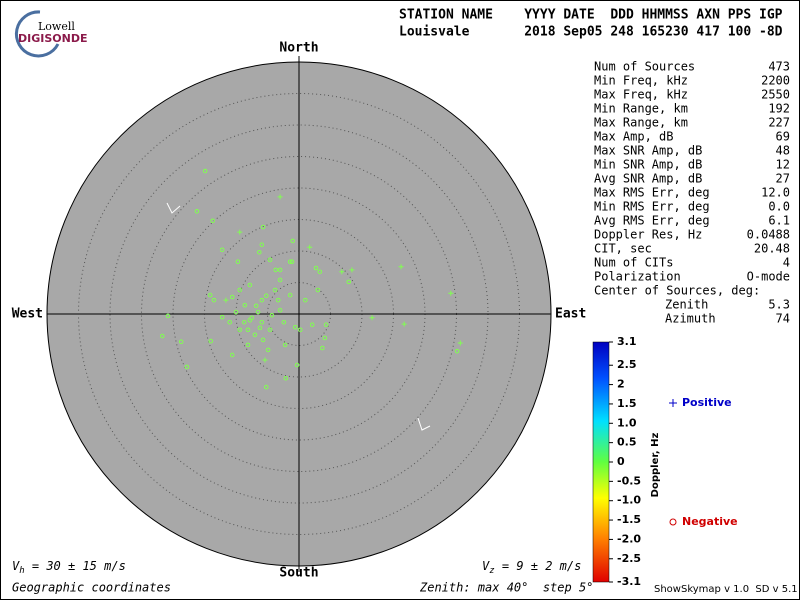 Image resolution: width=800 pixels, height=600 pixels. What do you see at coordinates (298, 48) in the screenshot?
I see `north-label: North` at bounding box center [298, 48].